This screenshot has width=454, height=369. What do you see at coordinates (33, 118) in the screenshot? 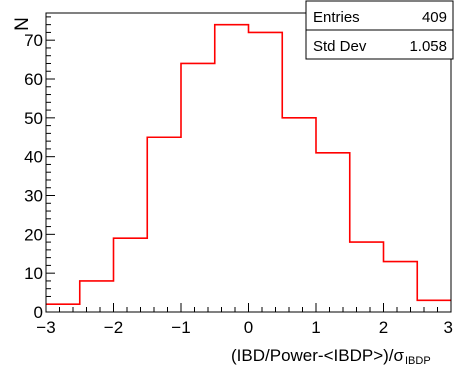
I see `y-tick-label: 50` at bounding box center [33, 118].